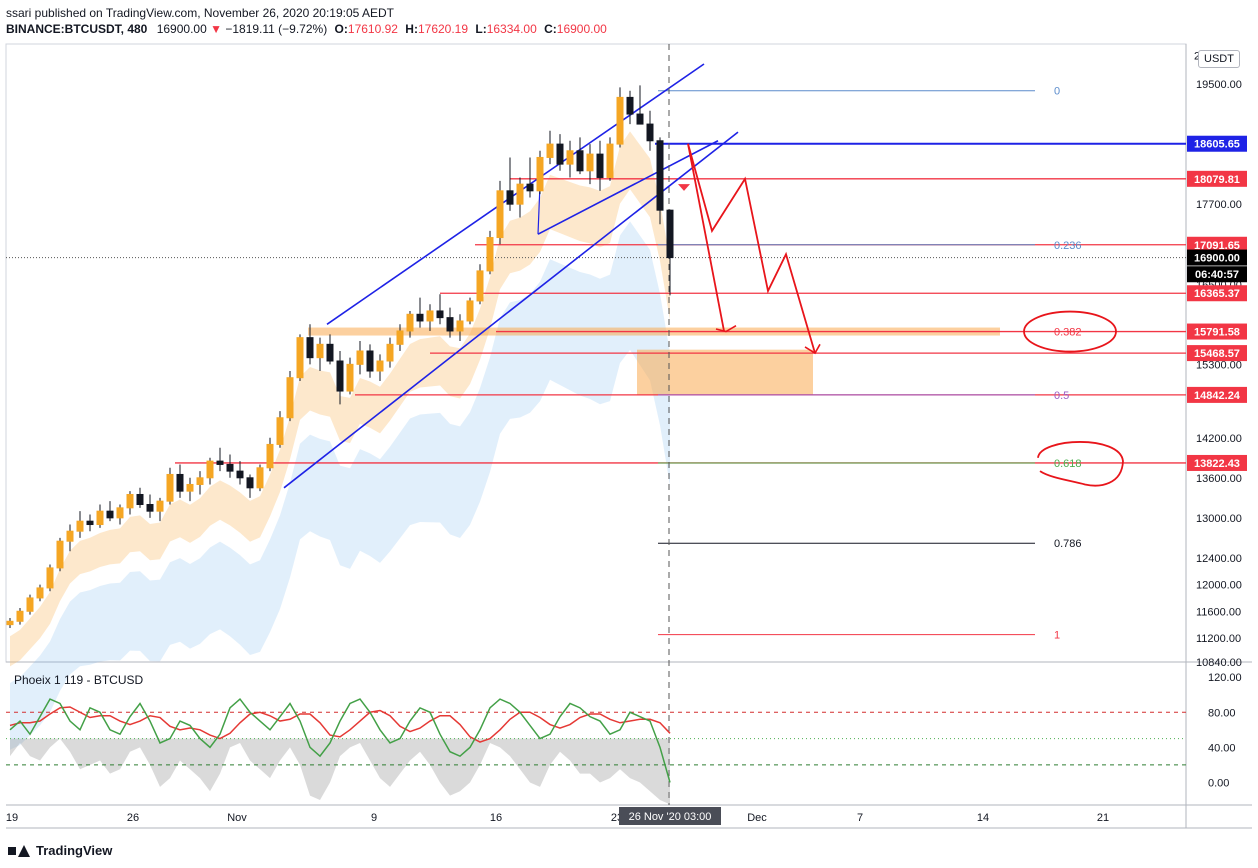 This screenshot has height=868, width=1258. What do you see at coordinates (237, 818) in the screenshot?
I see `time-tick-label: Nov` at bounding box center [237, 818].